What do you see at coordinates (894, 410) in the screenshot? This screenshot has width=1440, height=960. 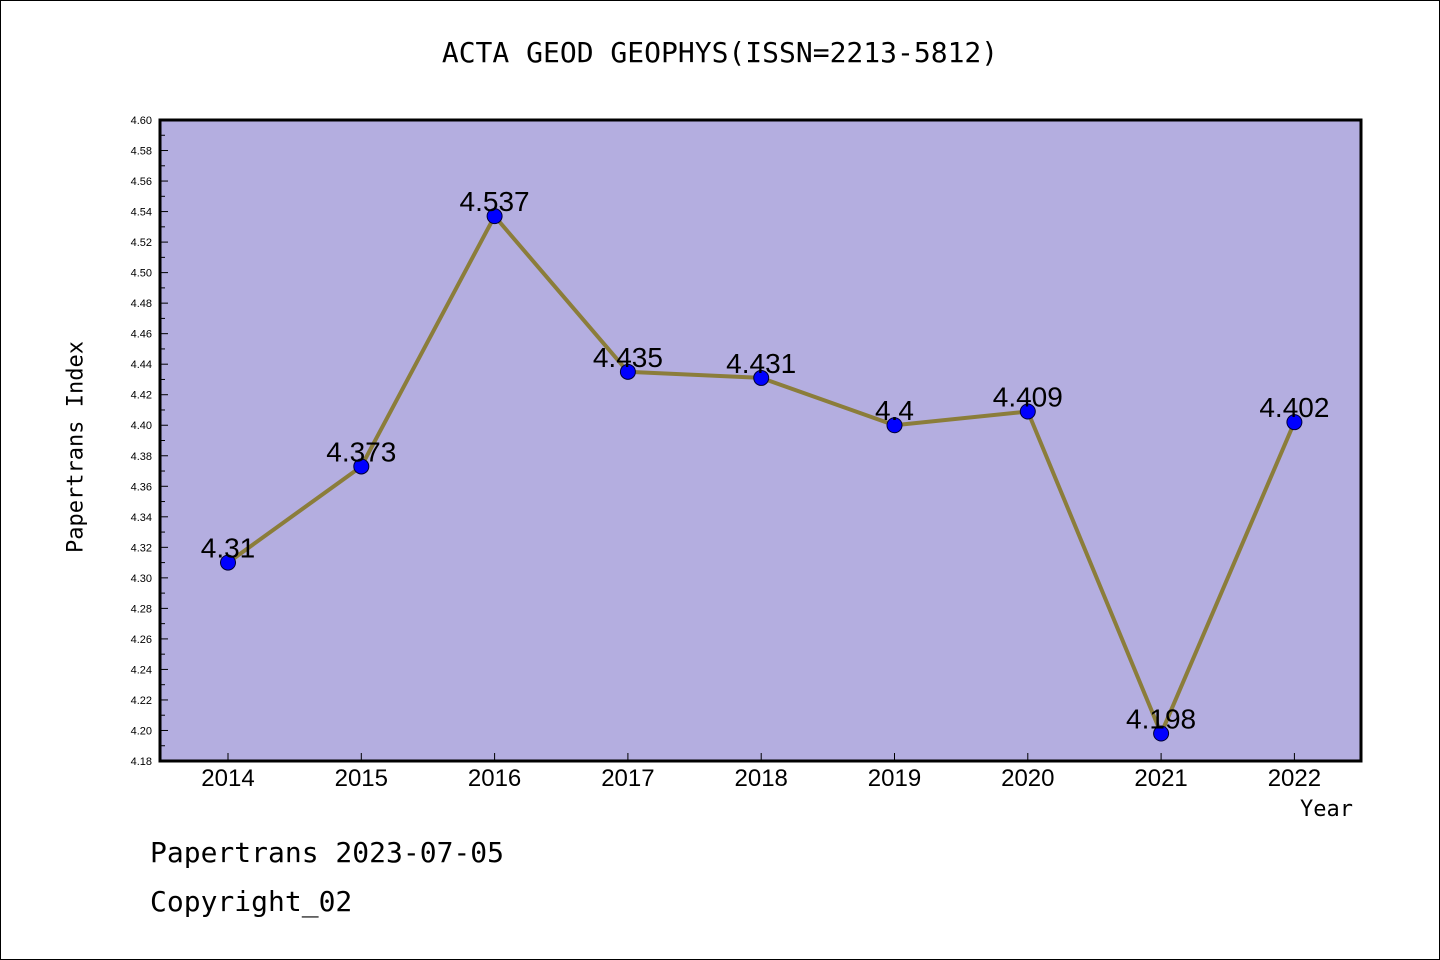 I see `data-label: 4.4` at bounding box center [894, 410].